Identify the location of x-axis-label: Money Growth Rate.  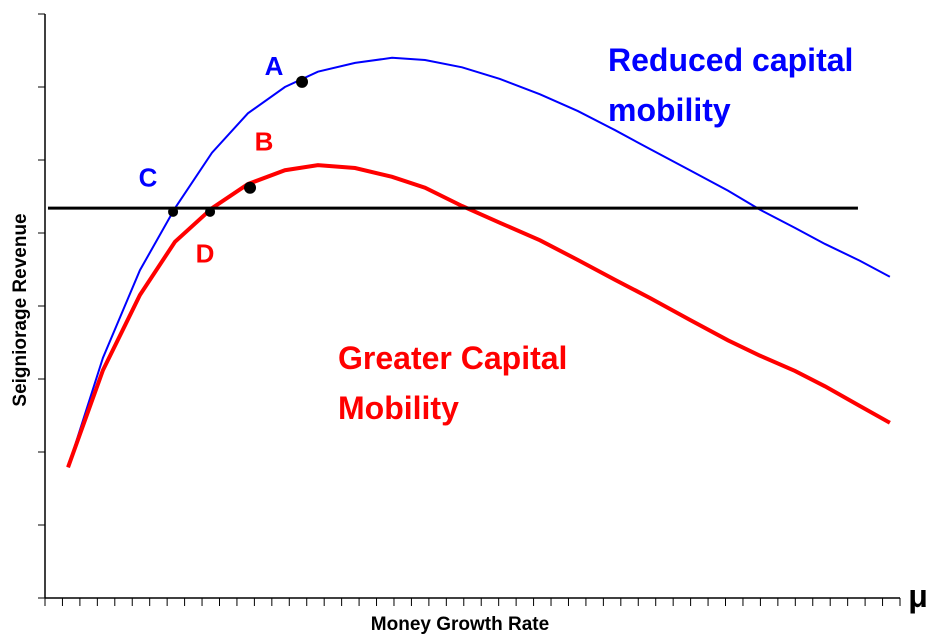
(460, 624).